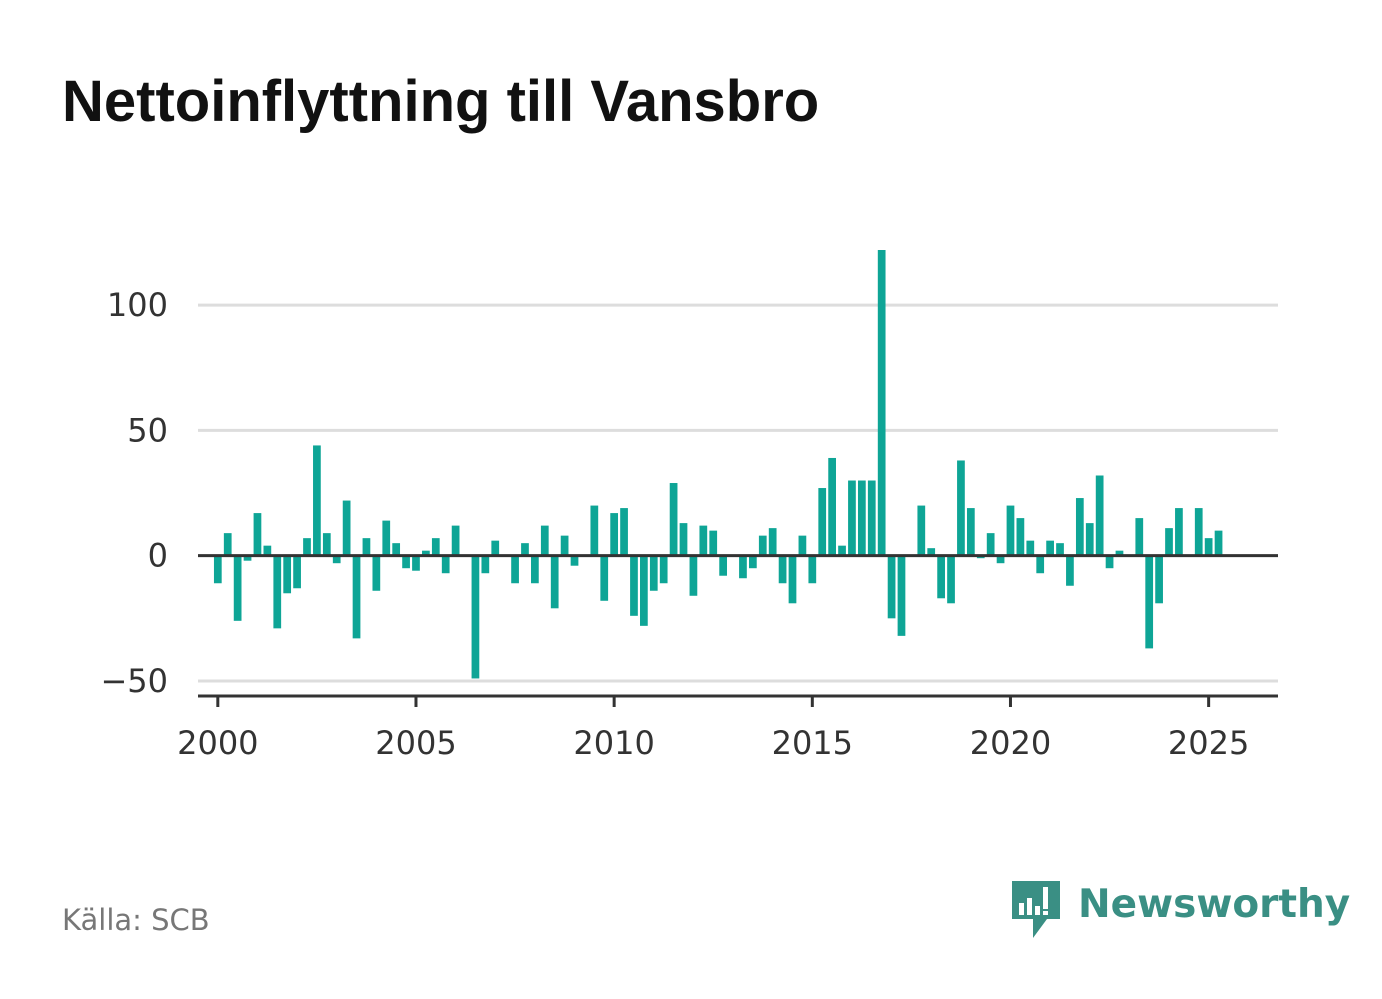  I want to click on source-label: Källa: SCB, so click(136, 920).